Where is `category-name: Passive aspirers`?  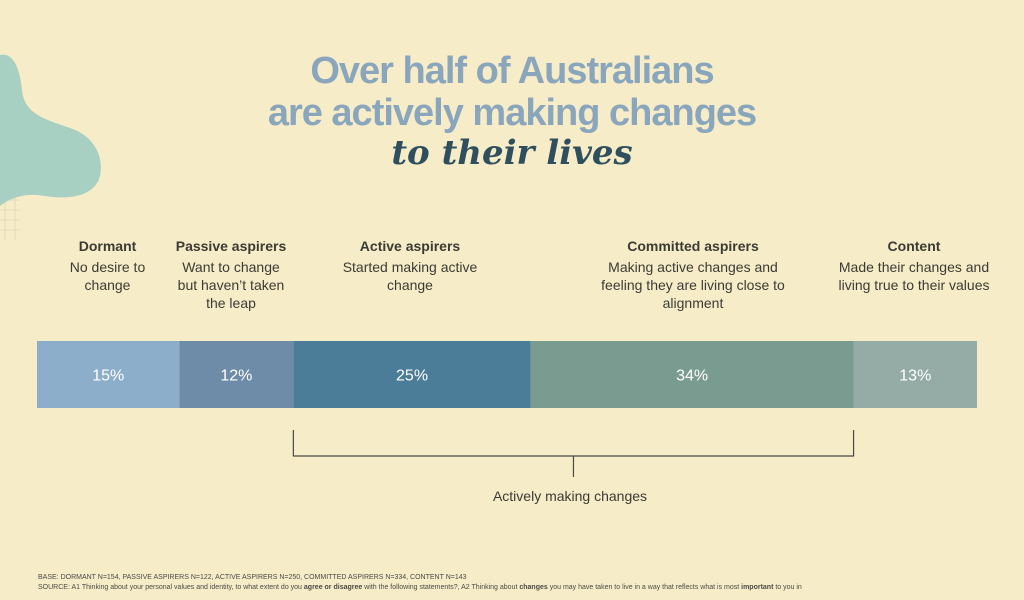
category-name: Passive aspirers is located at coordinates (231, 246).